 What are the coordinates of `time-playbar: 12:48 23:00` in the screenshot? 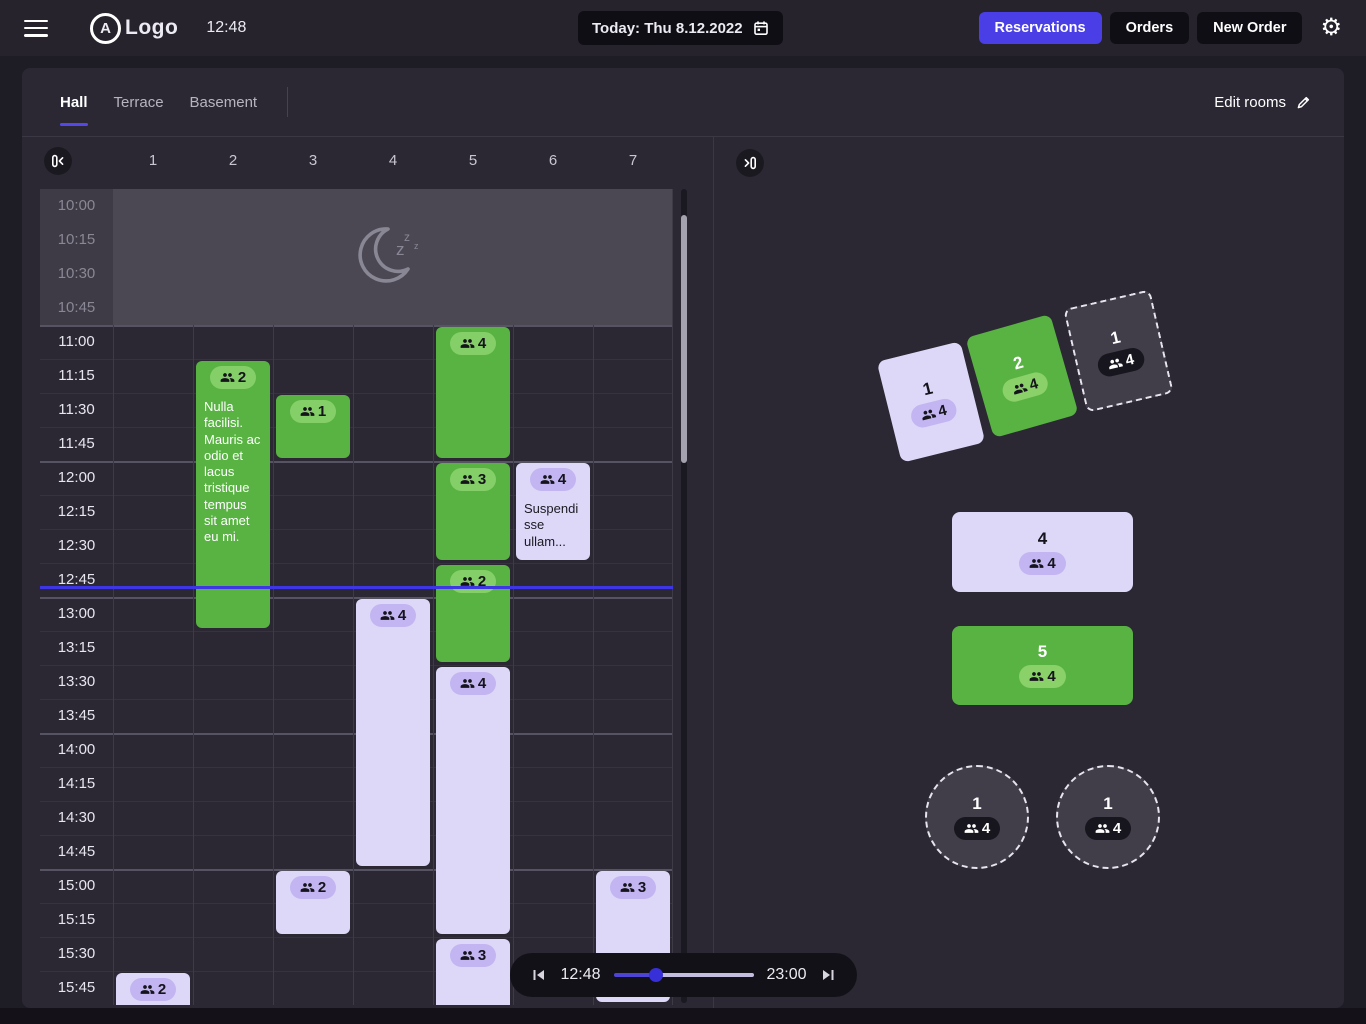 It's located at (683, 975).